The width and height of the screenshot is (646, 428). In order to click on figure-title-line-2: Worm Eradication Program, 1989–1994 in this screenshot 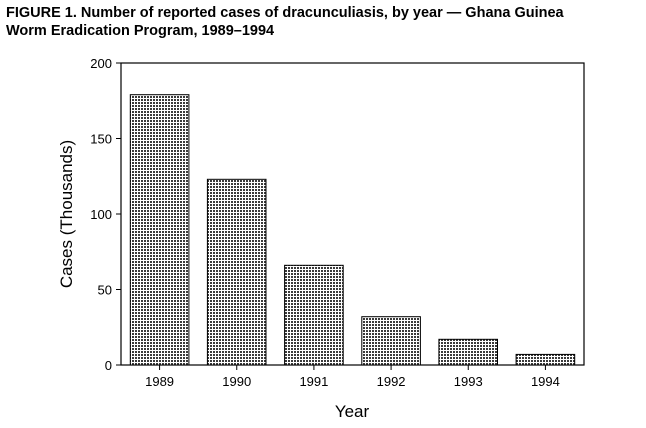, I will do `click(140, 31)`.